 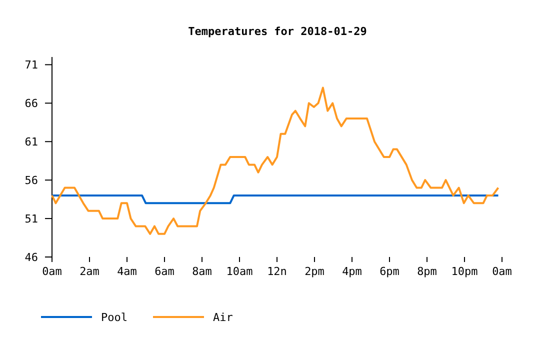 I want to click on x-tick-label: 10pm, so click(x=464, y=271).